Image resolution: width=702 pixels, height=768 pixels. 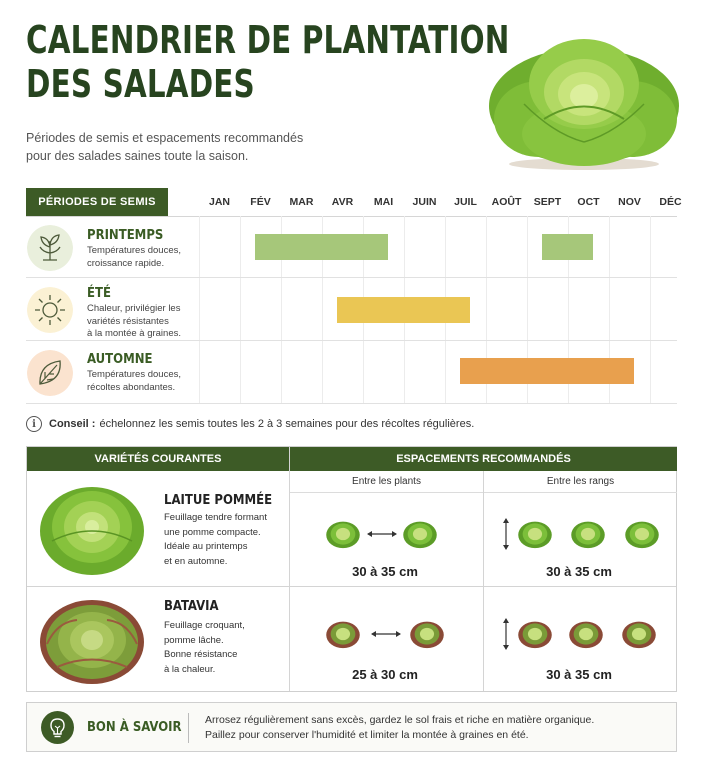 What do you see at coordinates (34, 424) in the screenshot?
I see `info-icon: i` at bounding box center [34, 424].